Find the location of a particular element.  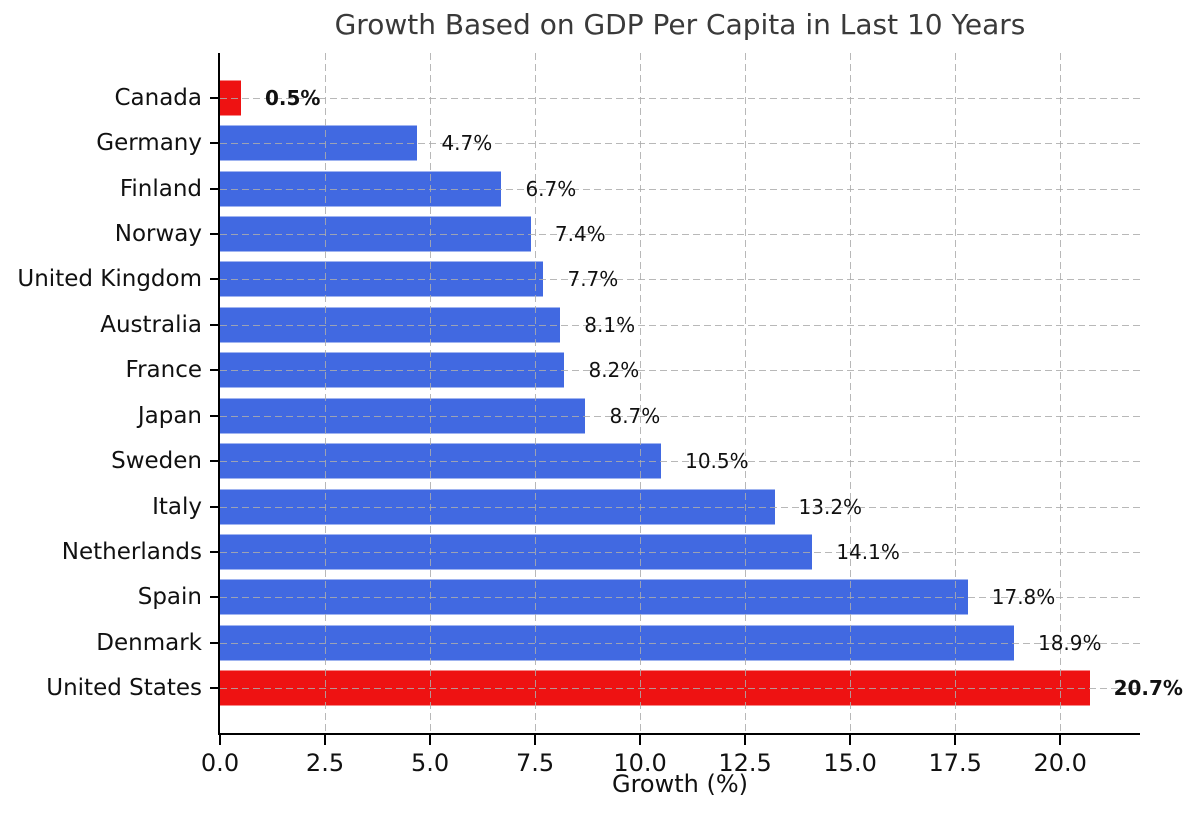

x-axis-tick-label: 0.0 is located at coordinates (220, 763).